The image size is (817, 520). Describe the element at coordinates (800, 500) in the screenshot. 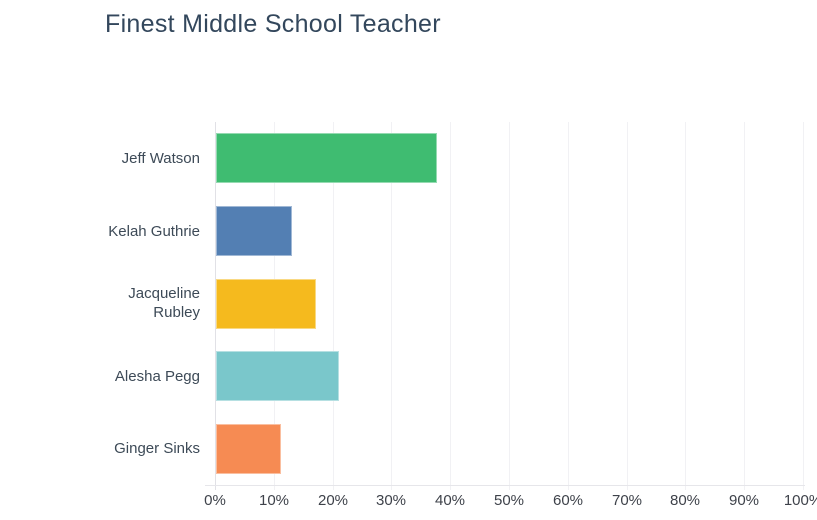

I see `x-tick-label: 100%` at that location.